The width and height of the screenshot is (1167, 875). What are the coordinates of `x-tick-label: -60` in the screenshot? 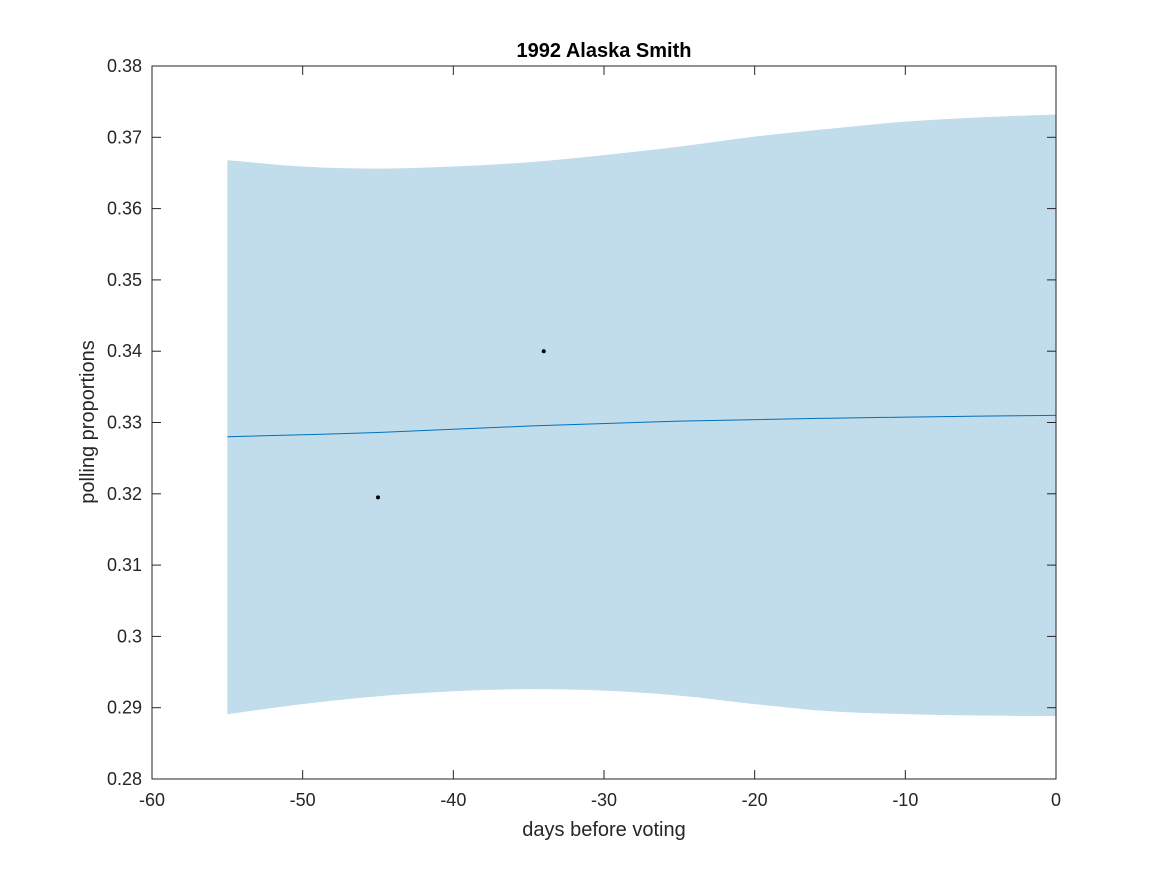 It's located at (152, 800).